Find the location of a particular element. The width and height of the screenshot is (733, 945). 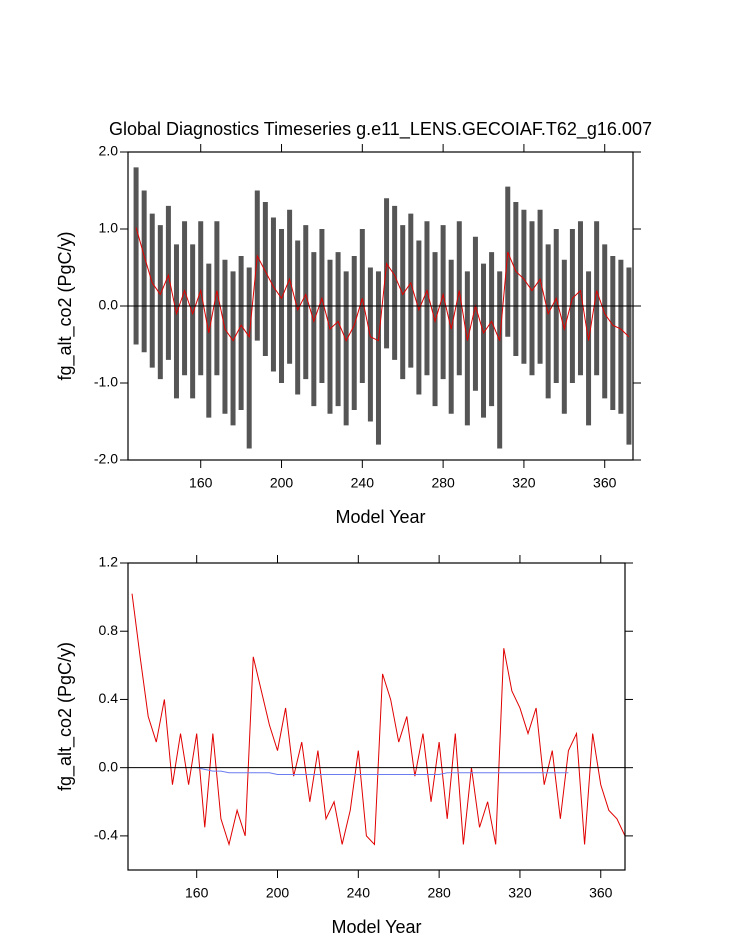

y-tick-label: 0.4 is located at coordinates (109, 698).